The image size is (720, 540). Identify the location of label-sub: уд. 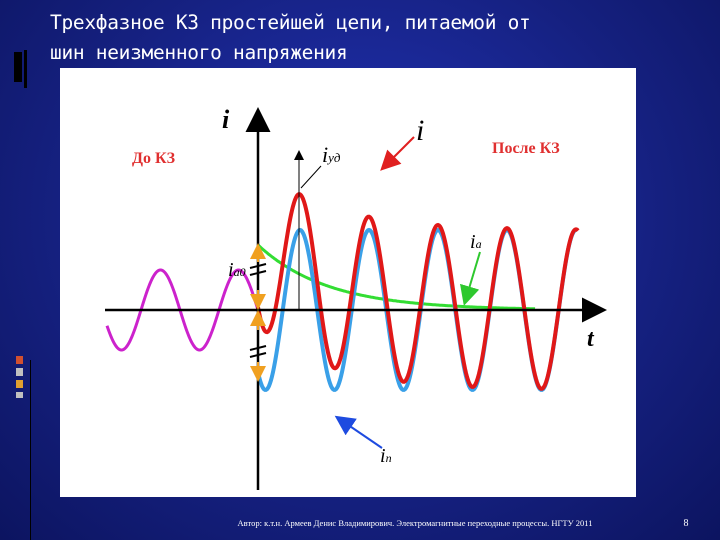
(333, 157).